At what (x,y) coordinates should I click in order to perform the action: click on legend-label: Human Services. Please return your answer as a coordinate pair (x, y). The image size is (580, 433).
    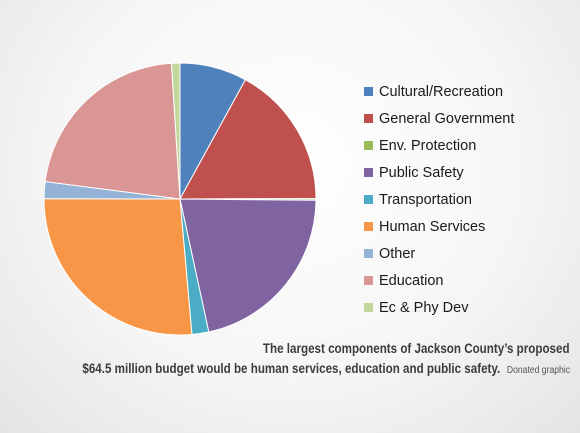
    Looking at the image, I should click on (432, 226).